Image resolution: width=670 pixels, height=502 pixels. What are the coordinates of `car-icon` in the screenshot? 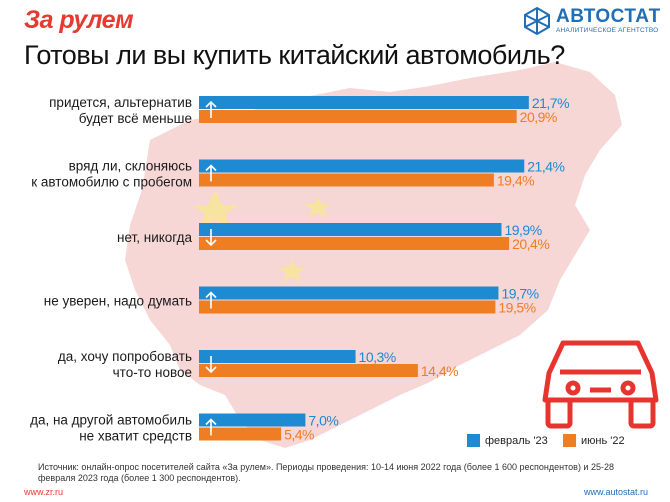 It's located at (600, 384).